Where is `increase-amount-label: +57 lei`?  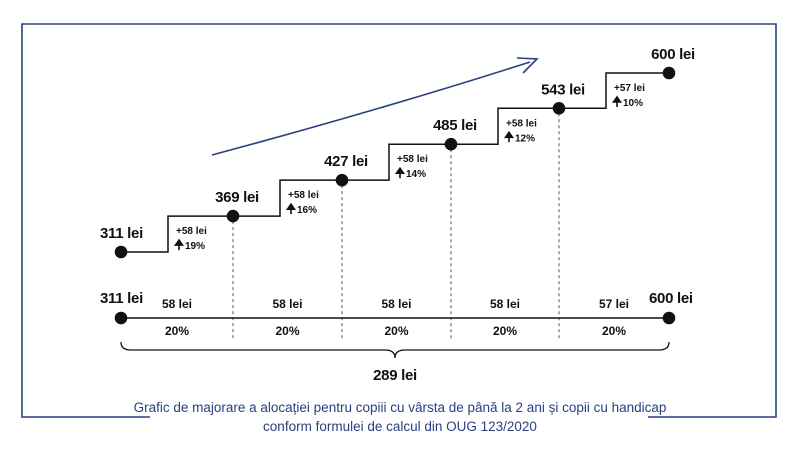 increase-amount-label: +57 lei is located at coordinates (629, 88).